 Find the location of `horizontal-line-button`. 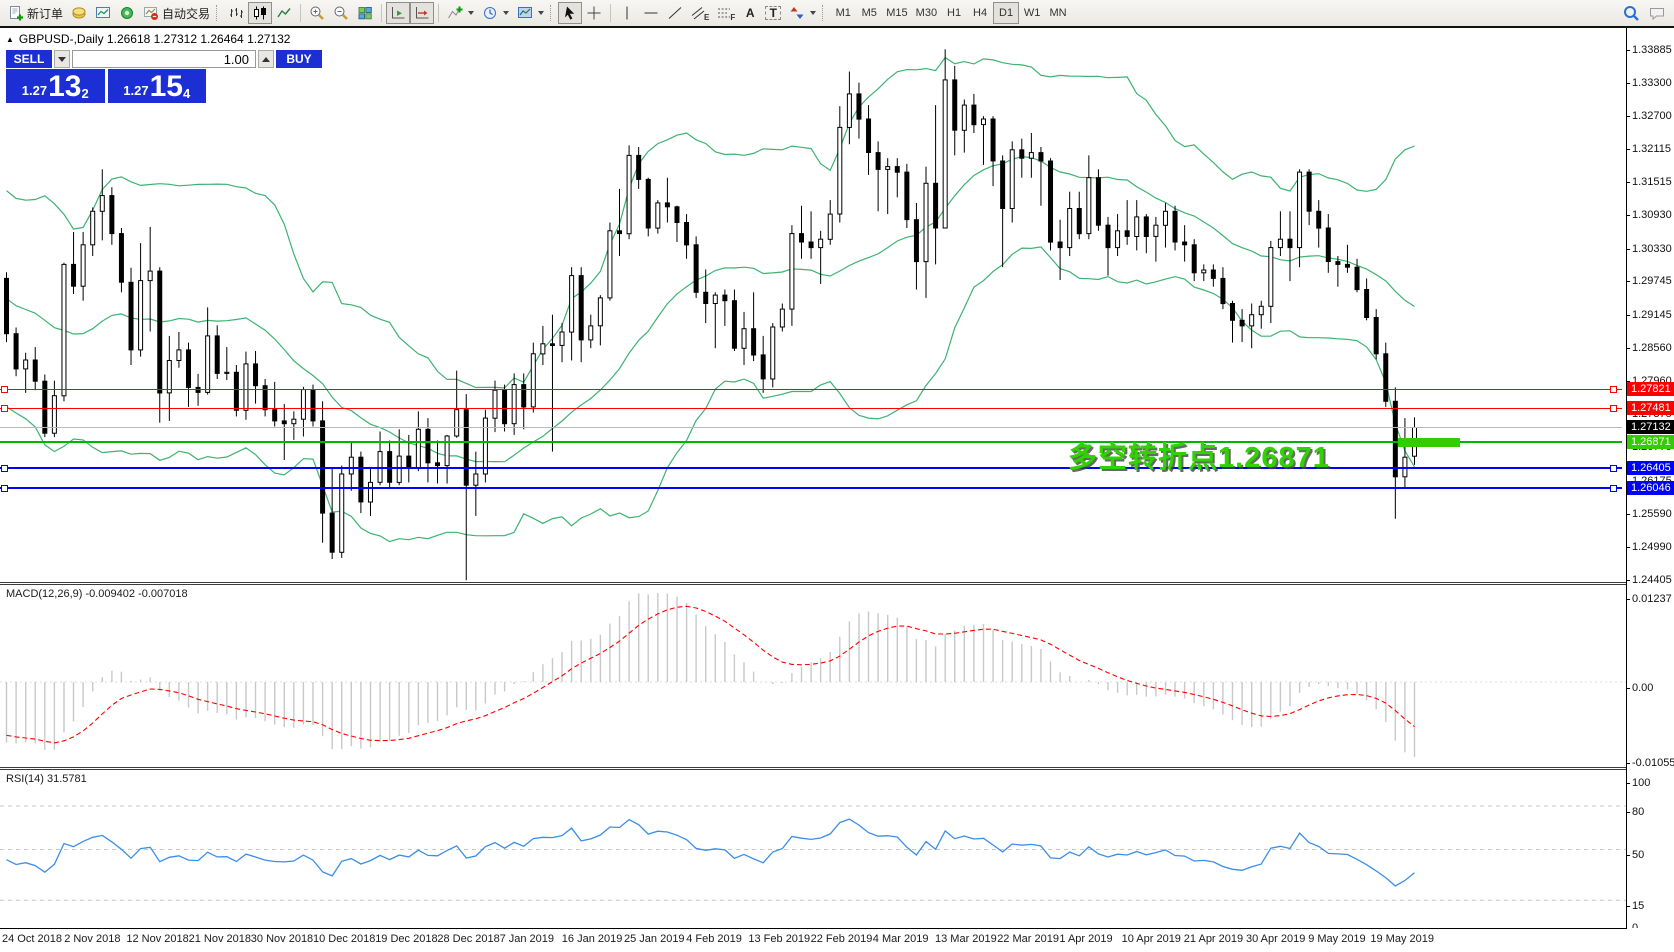

horizontal-line-button is located at coordinates (651, 13).